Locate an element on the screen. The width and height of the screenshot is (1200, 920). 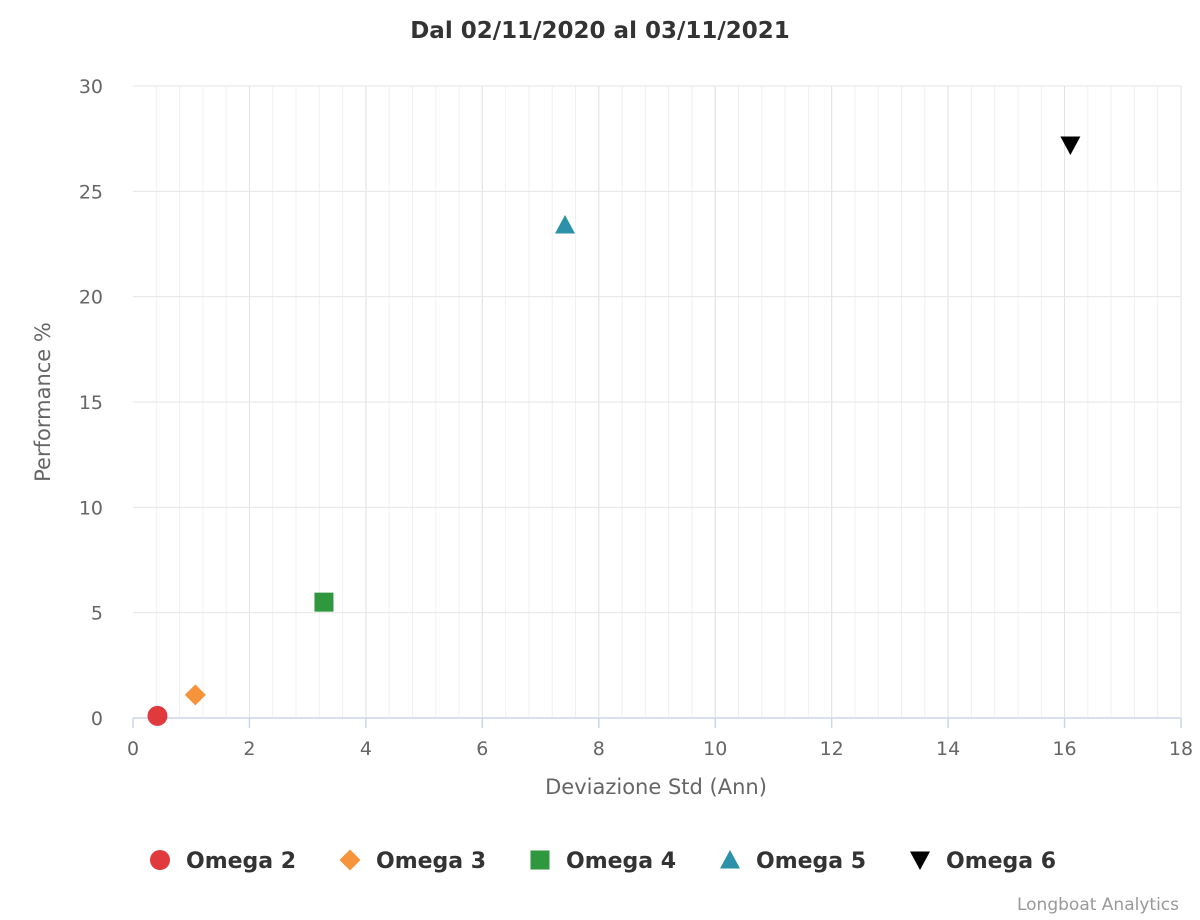
legend: Omega 2 Omega 3 Omega 4 Omega 5 Omega 6 is located at coordinates (603, 861).